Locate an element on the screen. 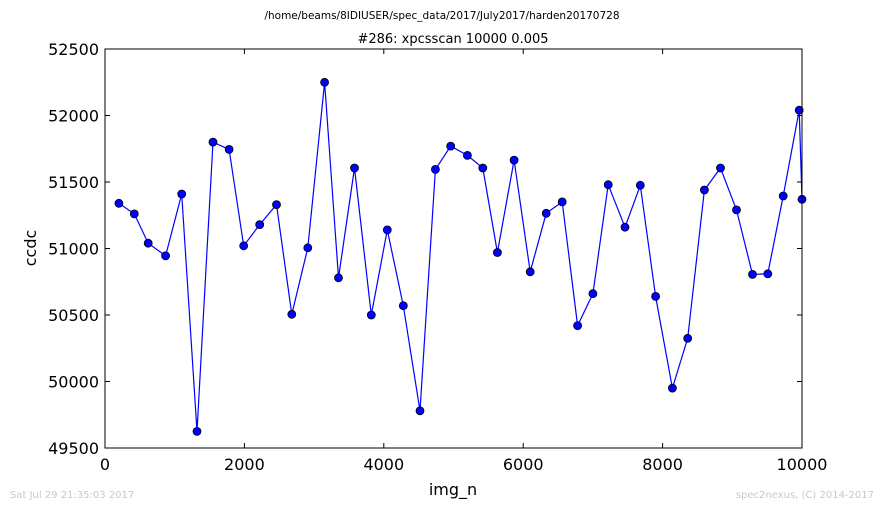  x-tick-label: 10000 is located at coordinates (802, 464).